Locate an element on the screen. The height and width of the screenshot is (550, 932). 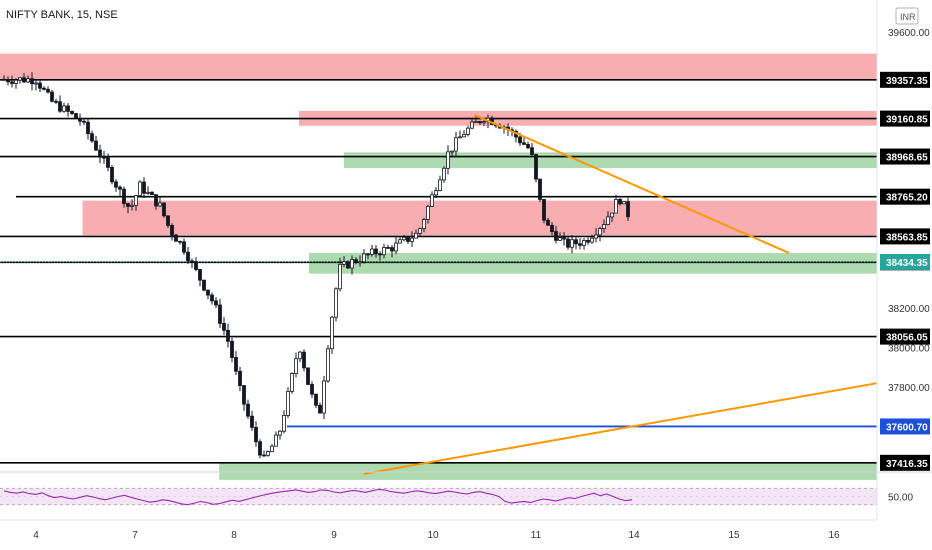
level-38968-tag-label: 38968.65 is located at coordinates (907, 158).